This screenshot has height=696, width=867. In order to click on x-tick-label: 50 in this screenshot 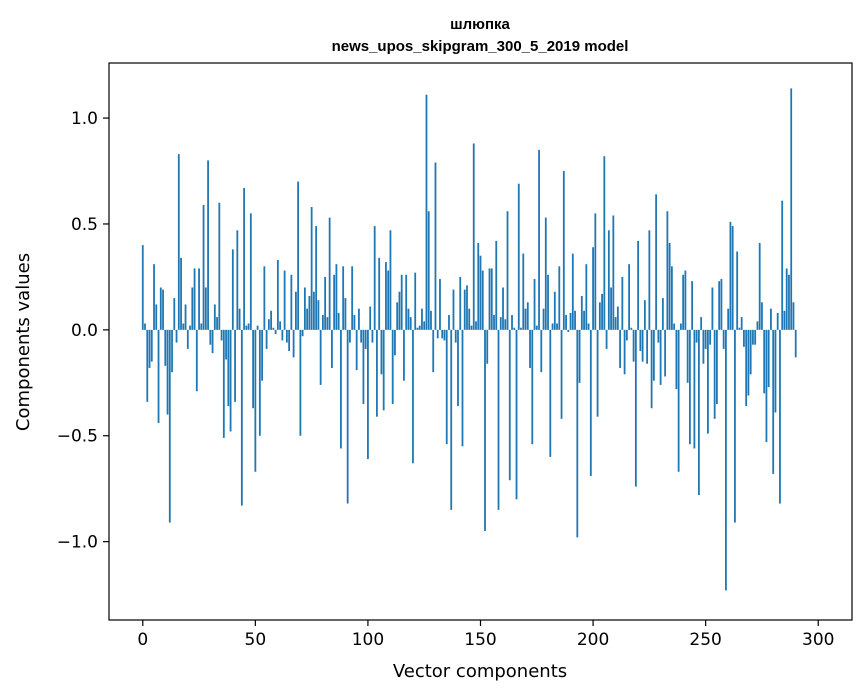, I will do `click(256, 640)`.